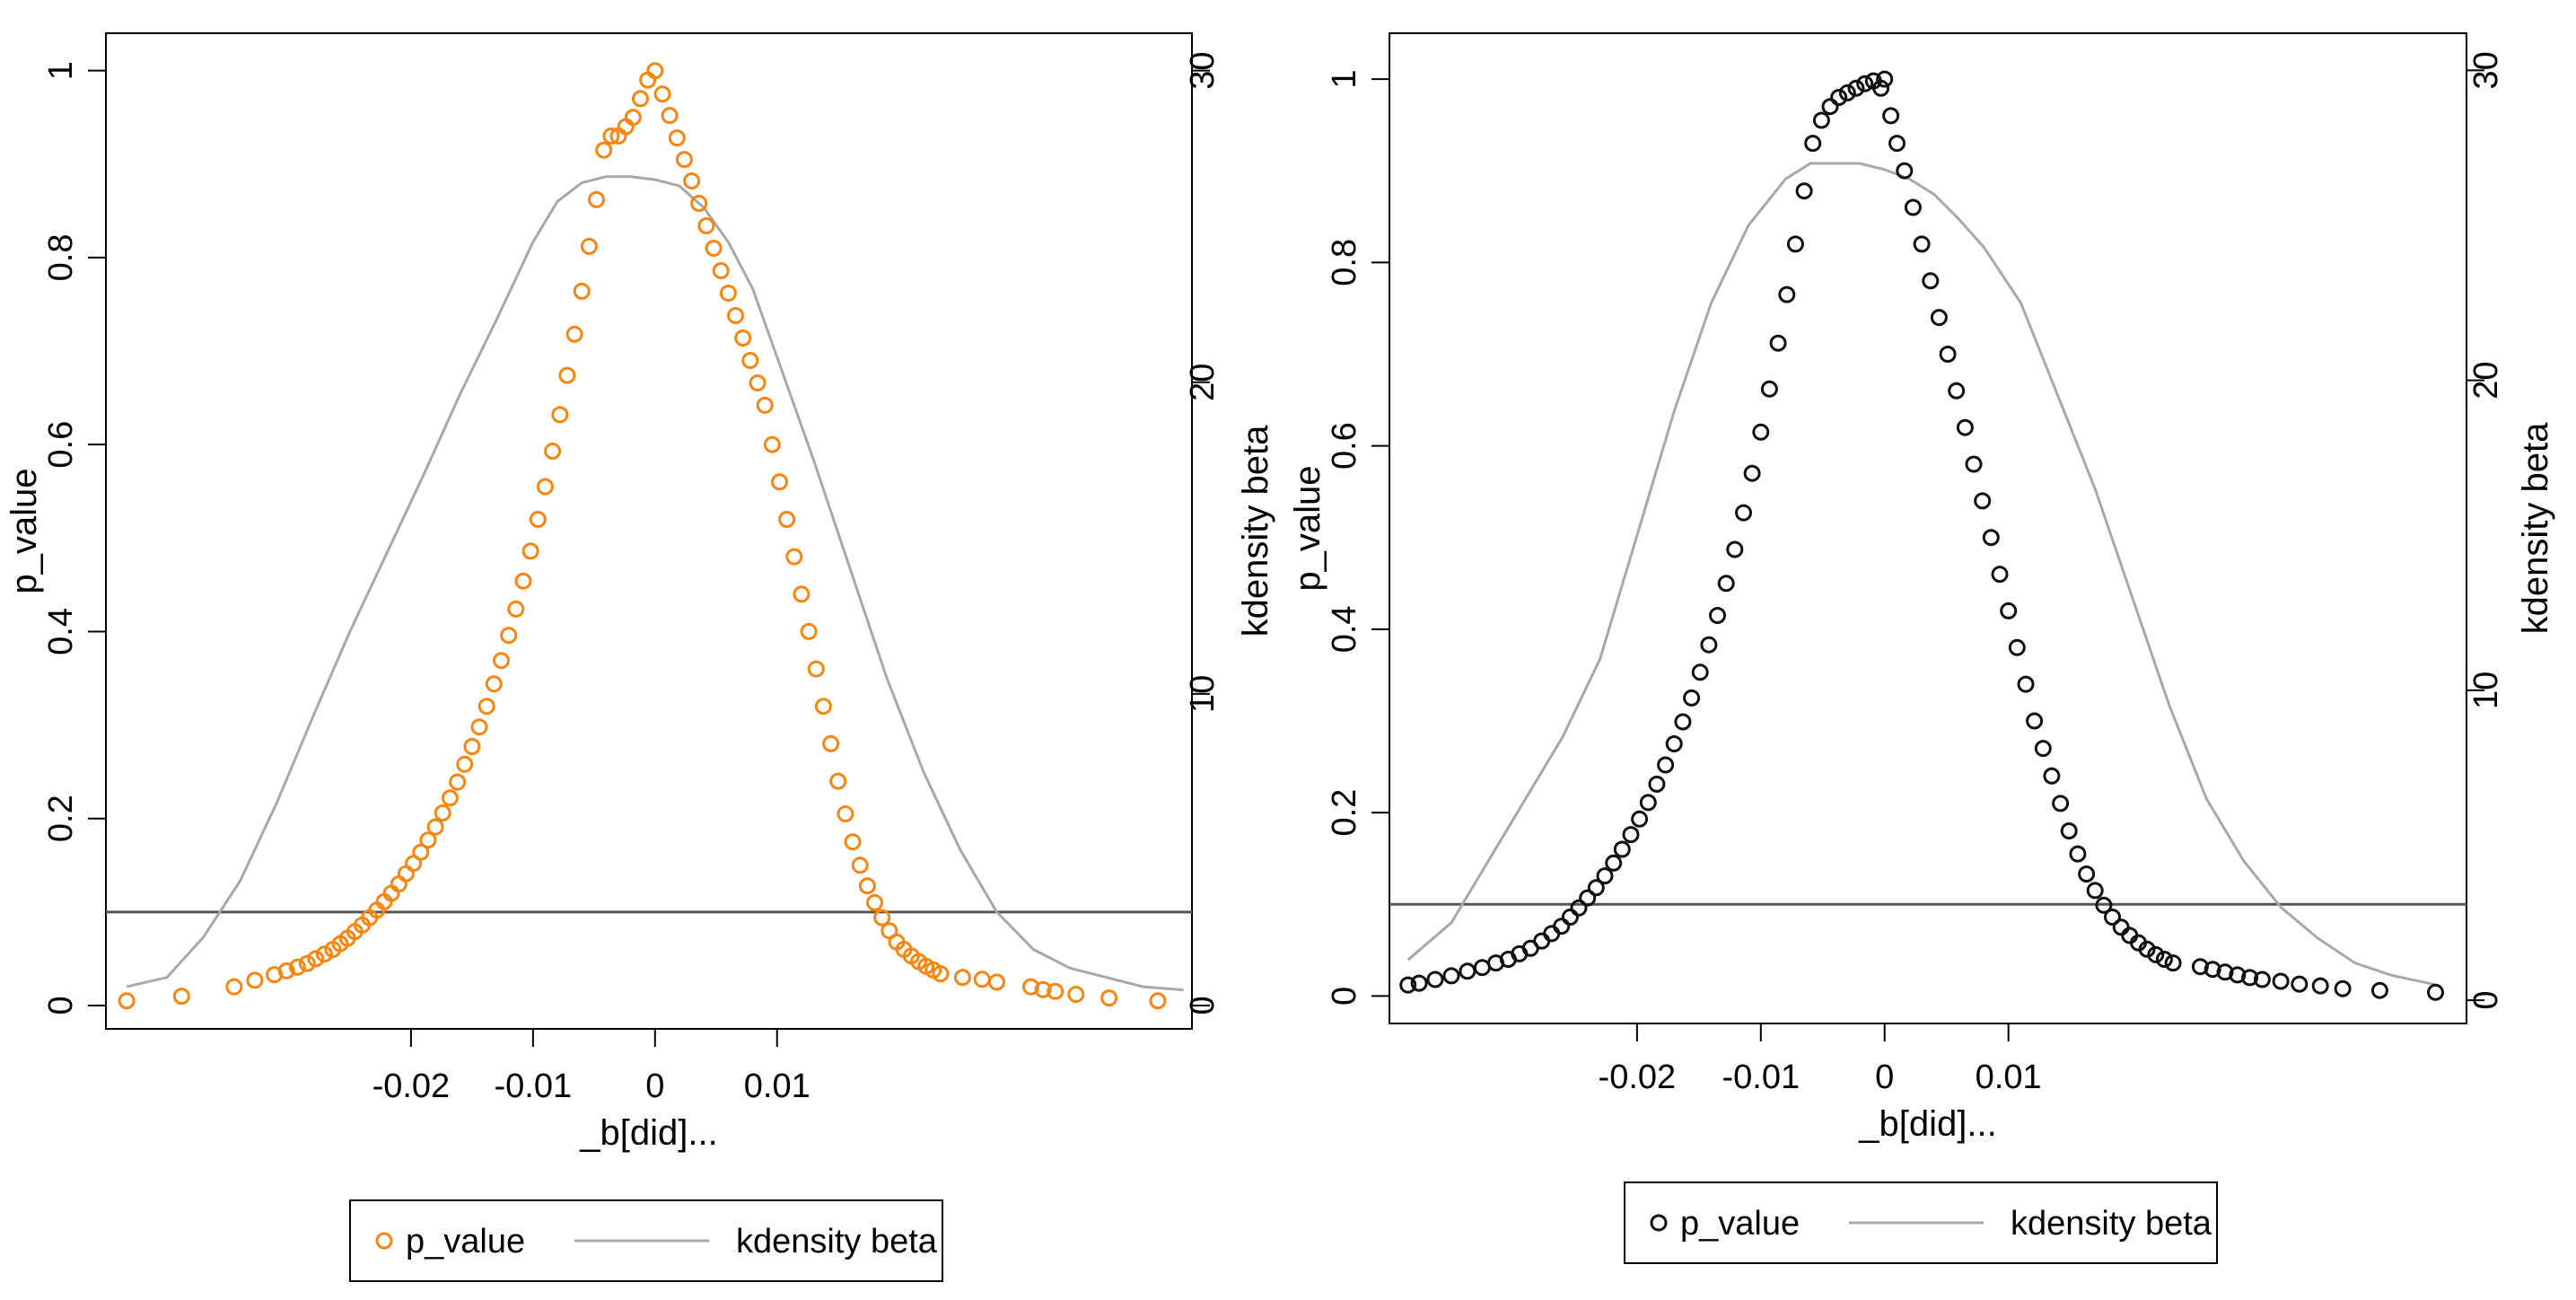 Image resolution: width=2576 pixels, height=1300 pixels. I want to click on x-tick-label: 0, so click(654, 1086).